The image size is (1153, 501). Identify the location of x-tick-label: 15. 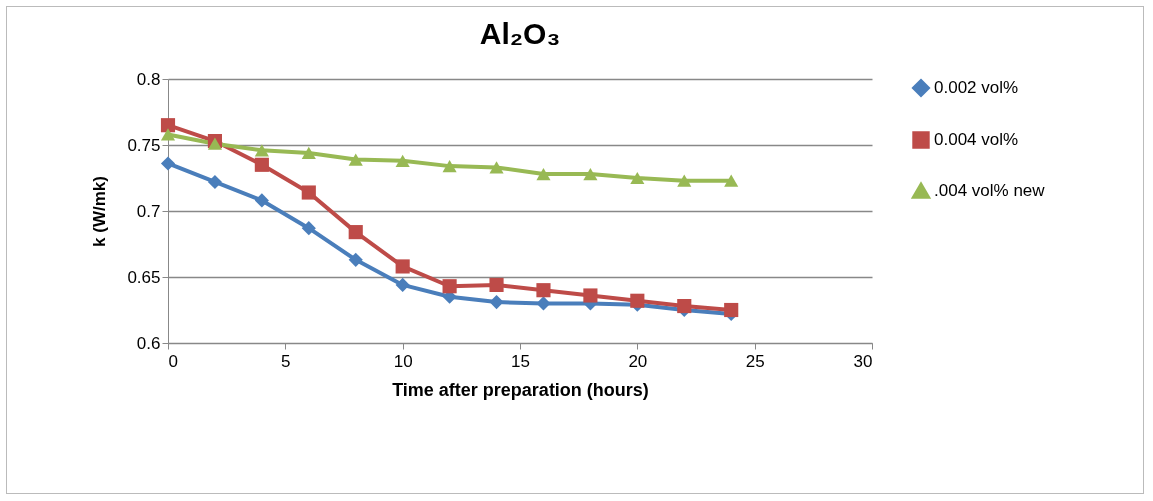
(520, 361).